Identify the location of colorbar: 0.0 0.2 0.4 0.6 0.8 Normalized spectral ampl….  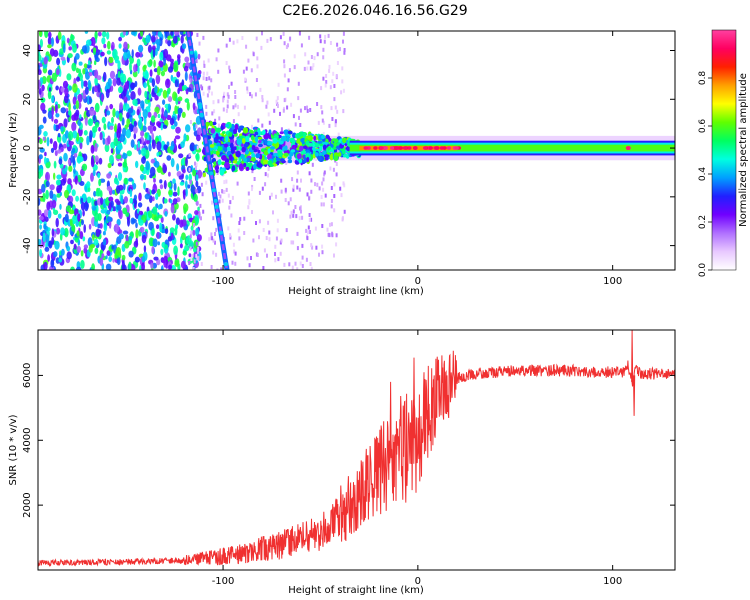
(723, 153).